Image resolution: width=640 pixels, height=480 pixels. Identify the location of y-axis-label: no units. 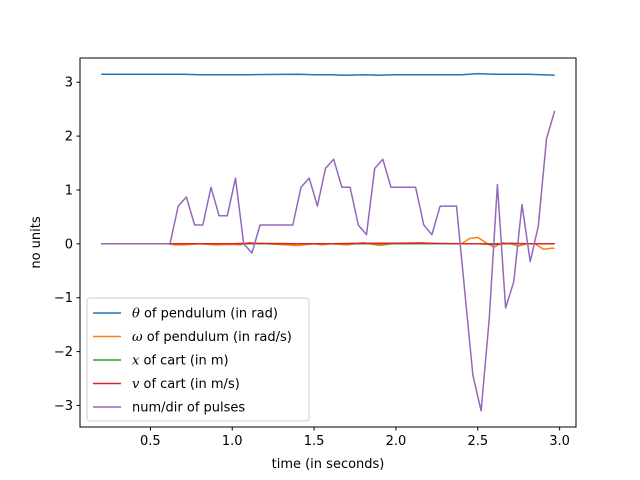
(36, 242).